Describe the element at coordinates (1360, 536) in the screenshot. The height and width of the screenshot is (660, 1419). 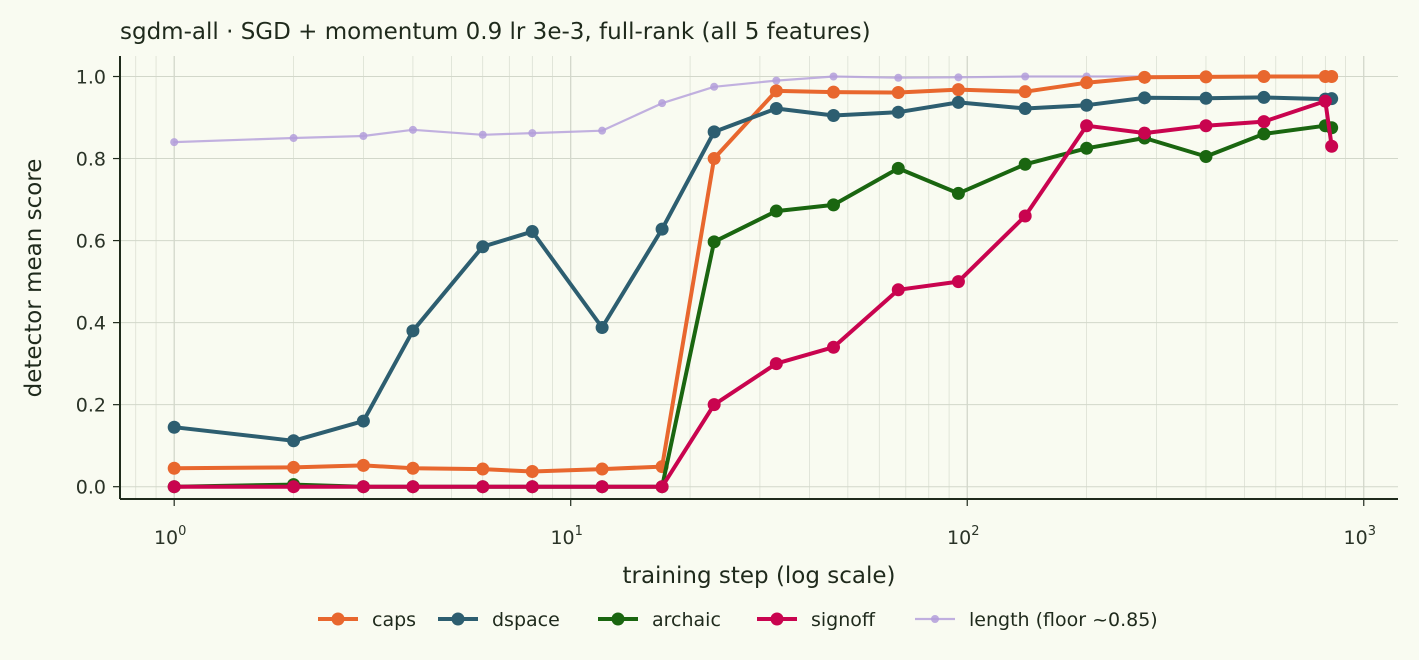
I see `x-tick-label: 10³` at that location.